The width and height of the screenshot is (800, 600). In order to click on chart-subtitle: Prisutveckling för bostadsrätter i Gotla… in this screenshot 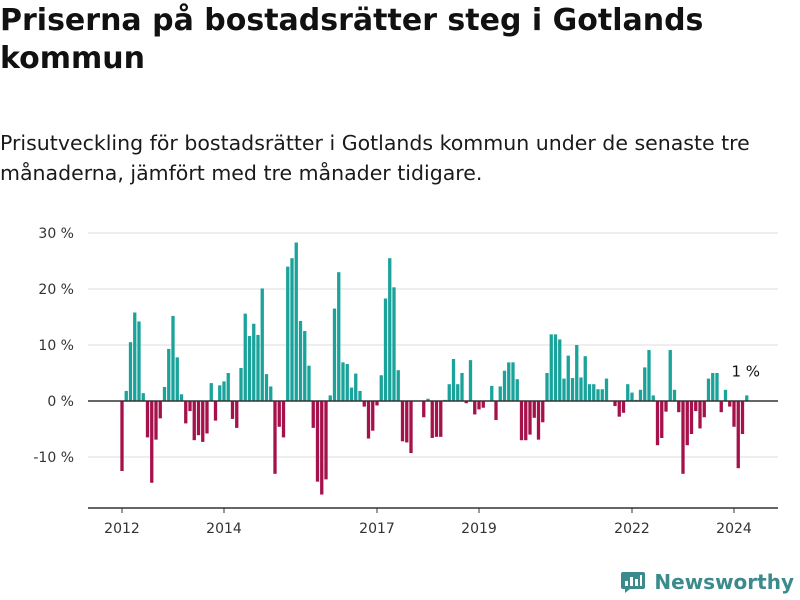, I will do `click(375, 158)`.